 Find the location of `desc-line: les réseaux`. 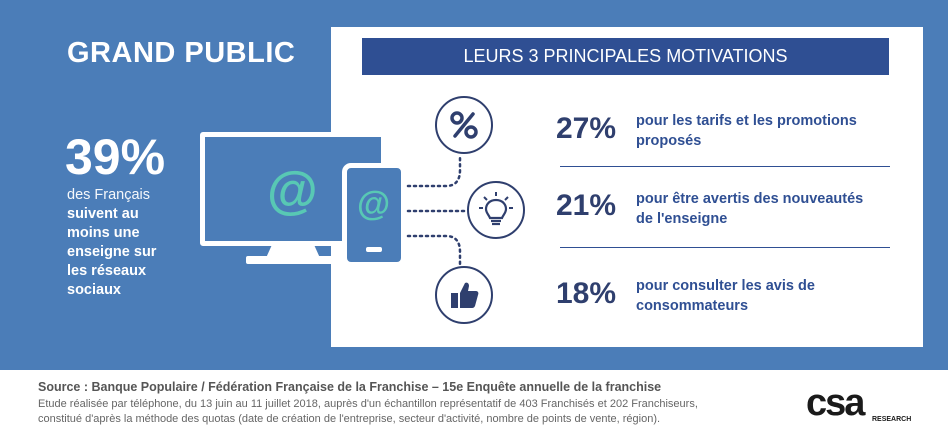

desc-line: les réseaux is located at coordinates (107, 271).